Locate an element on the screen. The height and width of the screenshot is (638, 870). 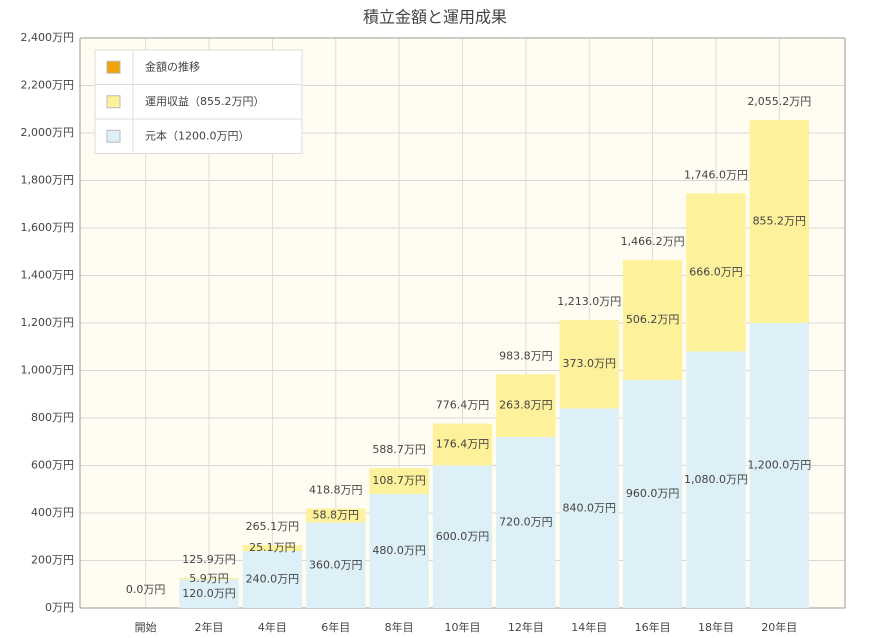
data-label: 480.0万円 is located at coordinates (399, 550).